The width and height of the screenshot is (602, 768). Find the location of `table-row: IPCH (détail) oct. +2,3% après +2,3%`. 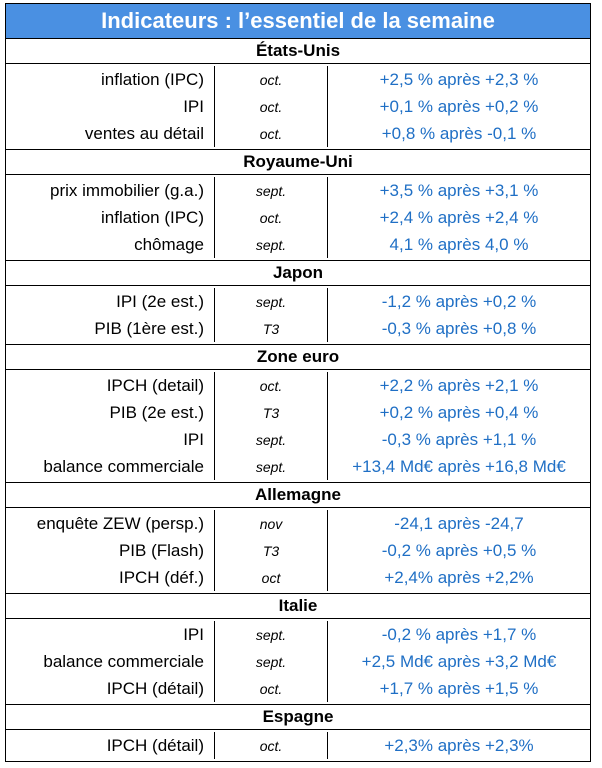

table-row: IPCH (détail) oct. +2,3% après +2,3% is located at coordinates (298, 745).